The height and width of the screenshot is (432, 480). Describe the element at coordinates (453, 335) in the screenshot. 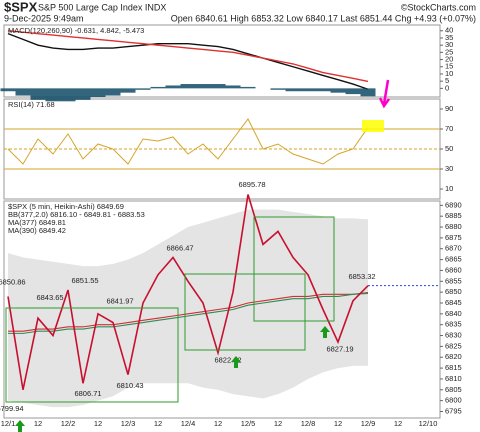

I see `y-tick-label: 6830` at that location.